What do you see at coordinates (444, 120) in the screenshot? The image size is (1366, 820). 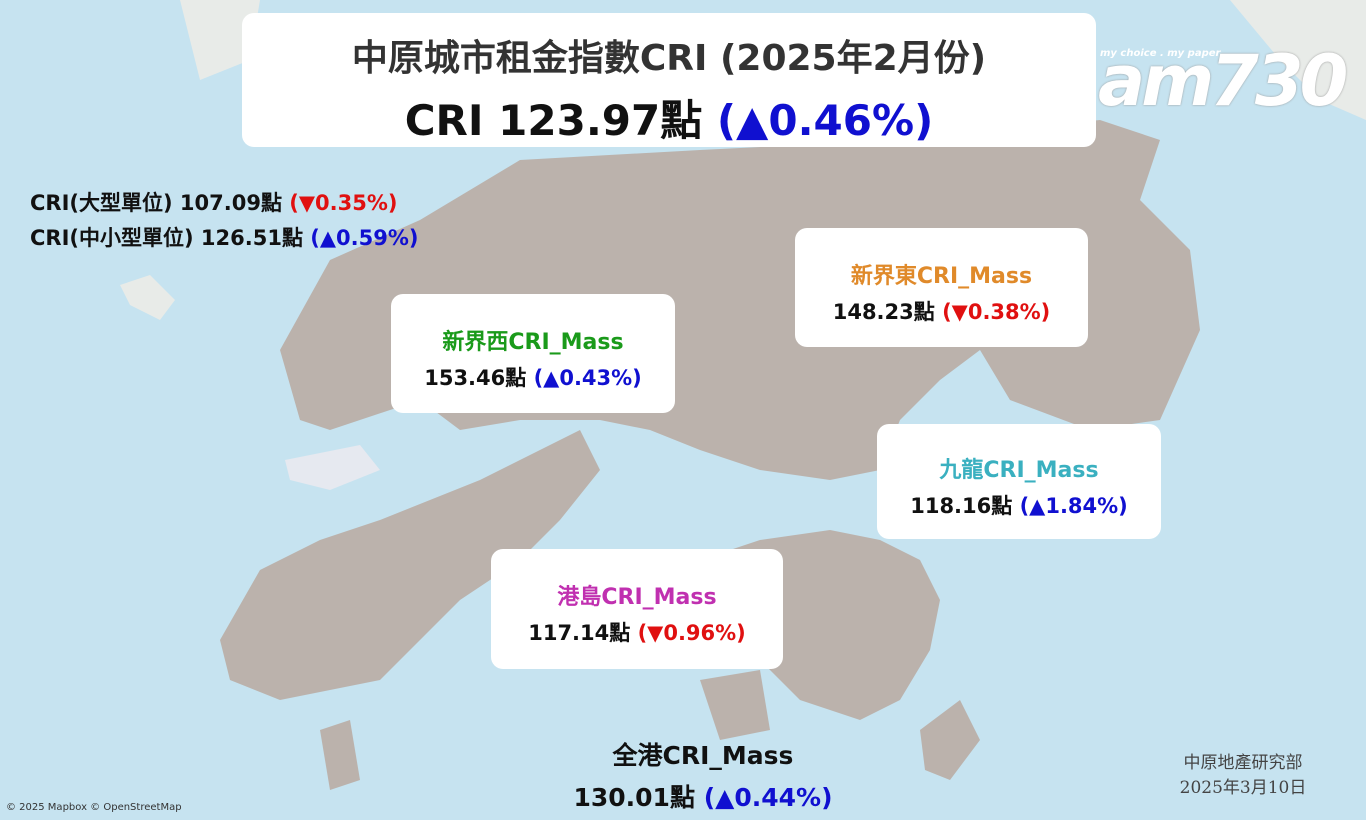 I see `main-label: CRI` at bounding box center [444, 120].